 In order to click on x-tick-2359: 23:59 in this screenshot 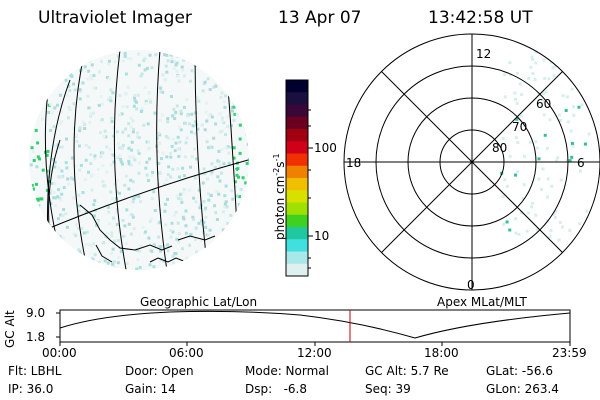, I will do `click(569, 353)`.